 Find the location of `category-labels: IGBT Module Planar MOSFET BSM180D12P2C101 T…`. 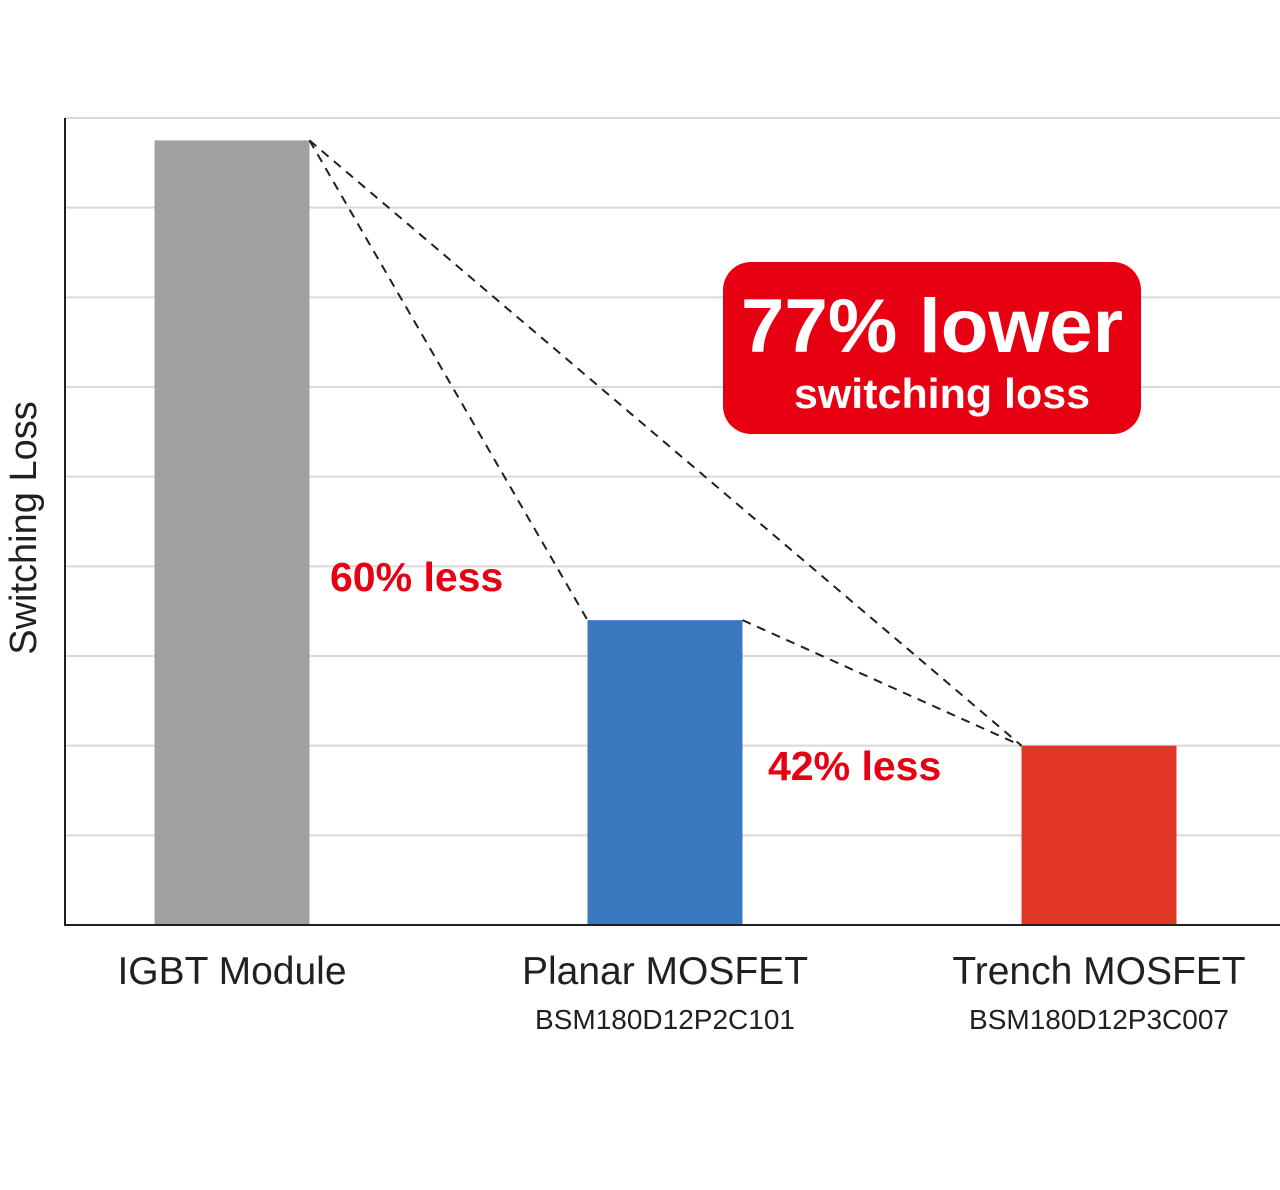

category-labels: IGBT Module Planar MOSFET BSM180D12P2C101 T… is located at coordinates (681, 992).